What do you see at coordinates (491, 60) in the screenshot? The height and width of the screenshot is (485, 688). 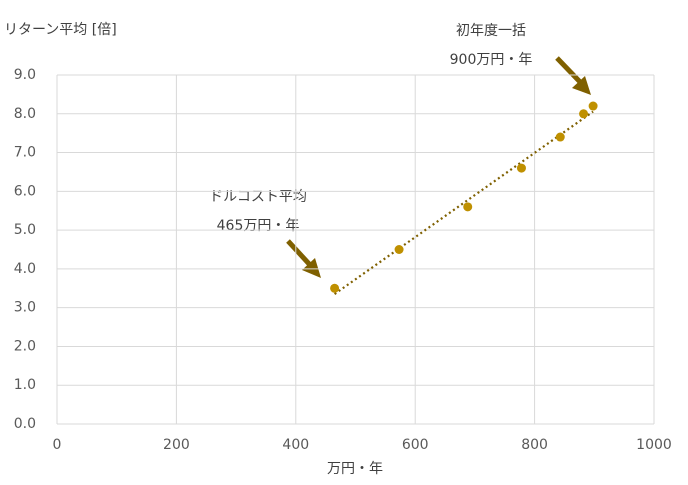 I see `annotation: 900万円・年` at bounding box center [491, 60].